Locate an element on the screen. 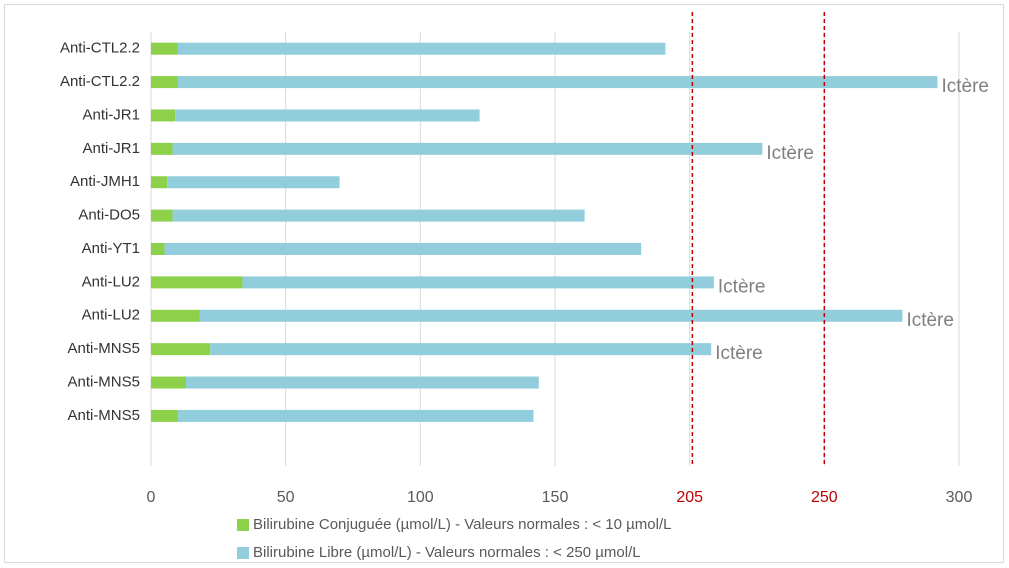 The width and height of the screenshot is (1009, 568). x-tick-label: 50 is located at coordinates (286, 497).